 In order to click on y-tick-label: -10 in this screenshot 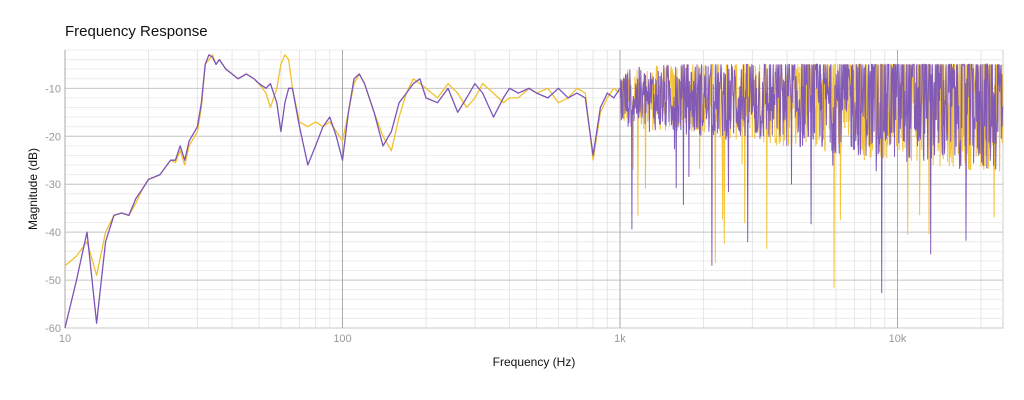, I will do `click(53, 89)`.